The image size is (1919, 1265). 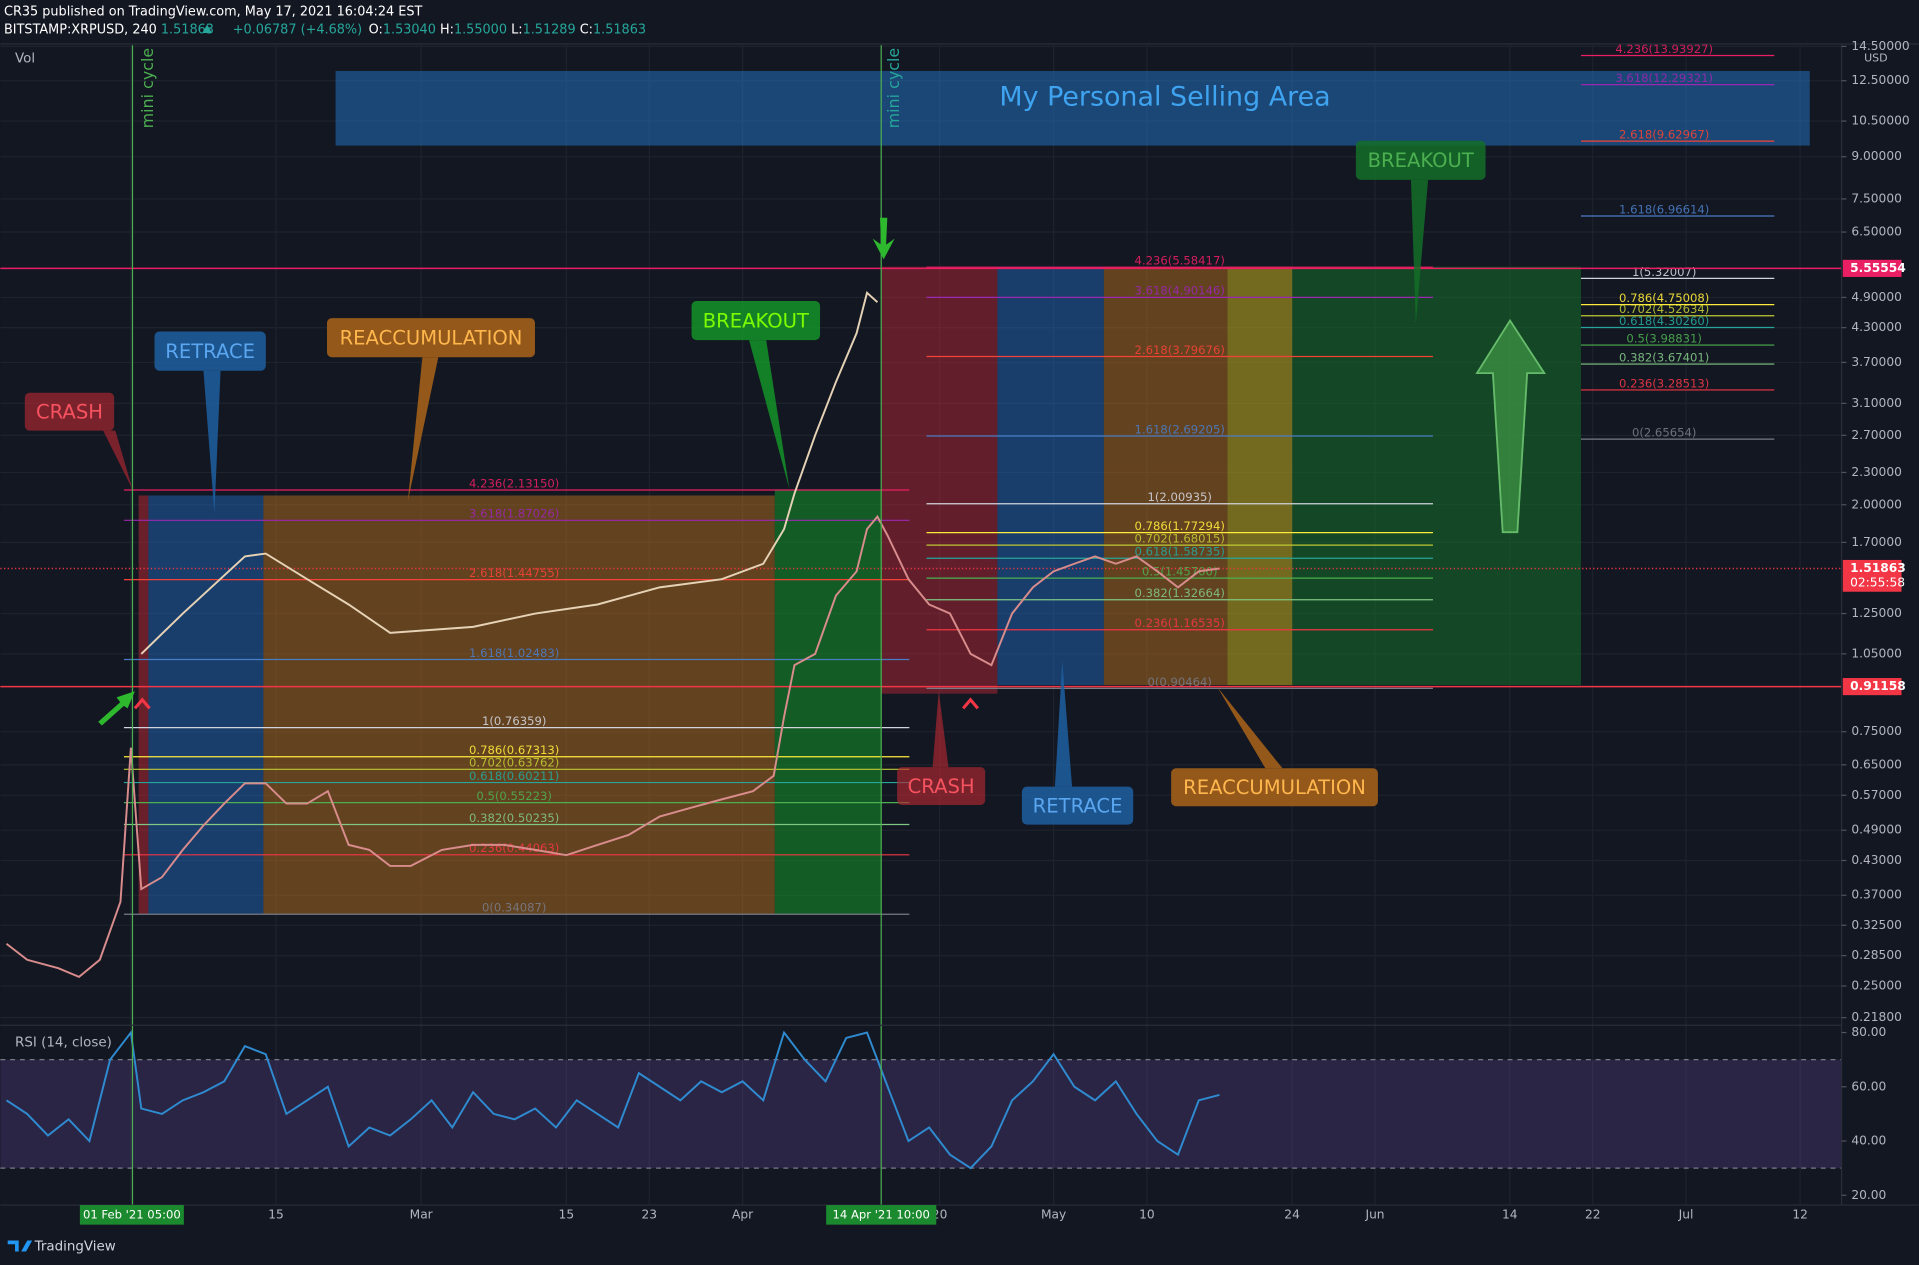 I want to click on price-tag-label: 0.91158, so click(x=1878, y=686).